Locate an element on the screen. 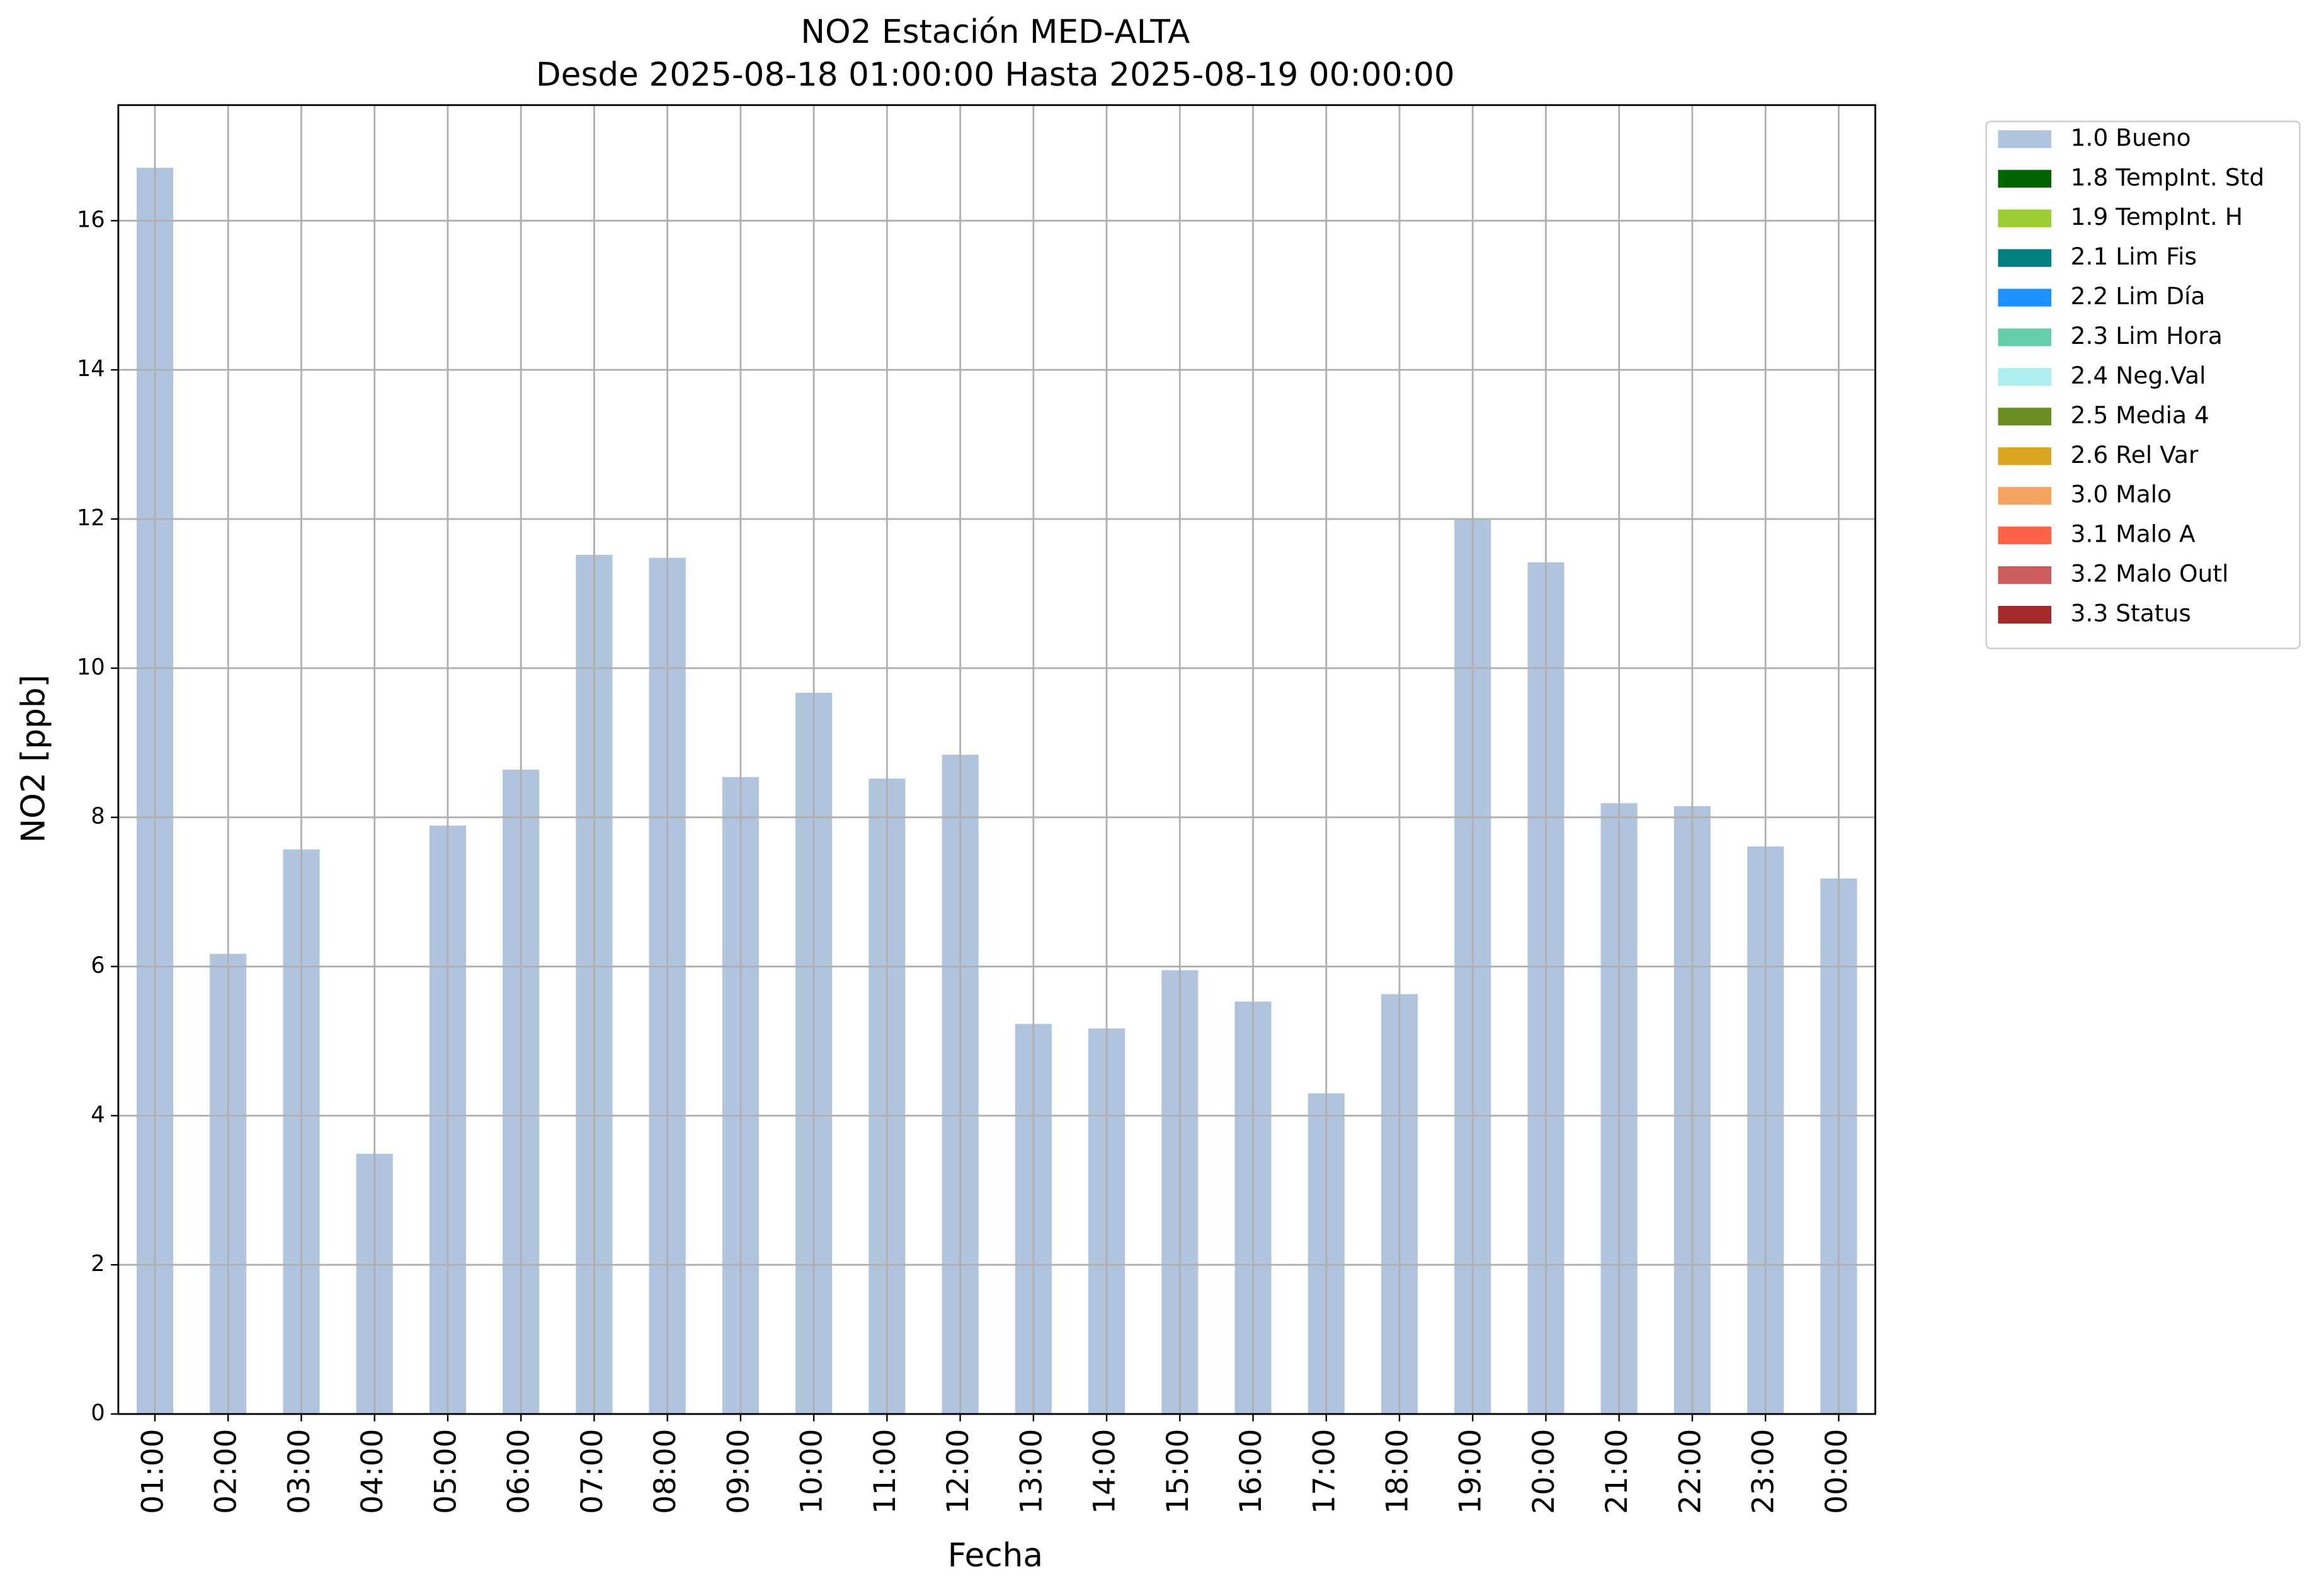 Image resolution: width=2319 pixels, height=1596 pixels. x-tick-label: 15:00 is located at coordinates (1178, 1471).